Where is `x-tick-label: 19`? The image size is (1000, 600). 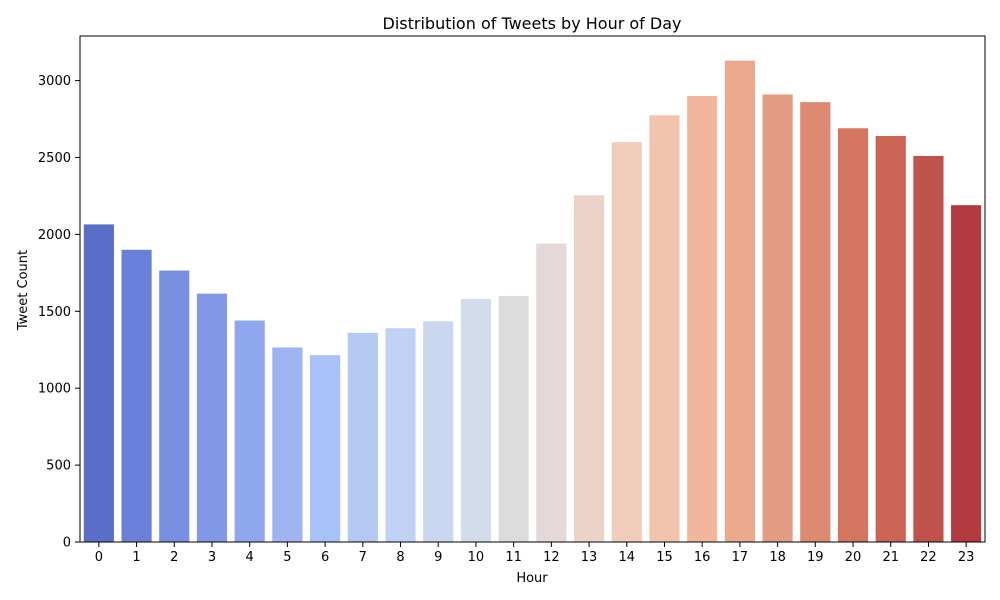
x-tick-label: 19 is located at coordinates (815, 557).